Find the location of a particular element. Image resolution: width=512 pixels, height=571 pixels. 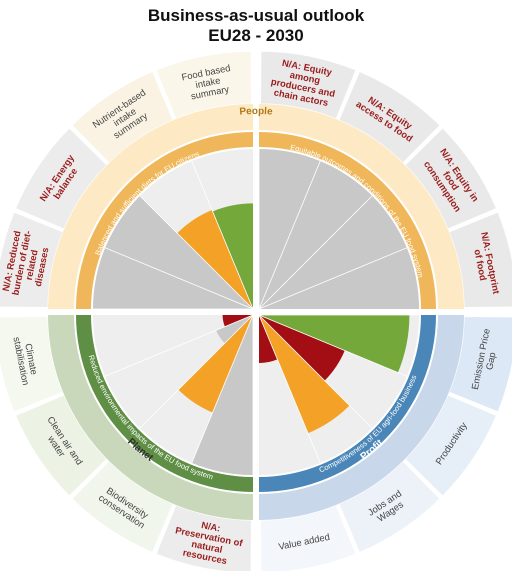

indicator-label-line: N/A: is located at coordinates (210, 526).